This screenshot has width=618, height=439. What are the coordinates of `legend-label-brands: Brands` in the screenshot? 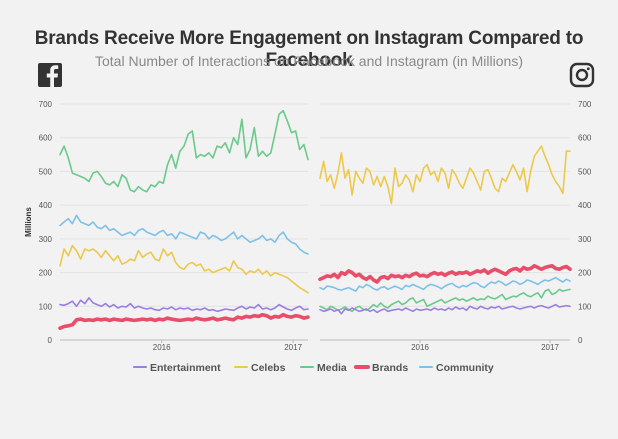 It's located at (390, 368).